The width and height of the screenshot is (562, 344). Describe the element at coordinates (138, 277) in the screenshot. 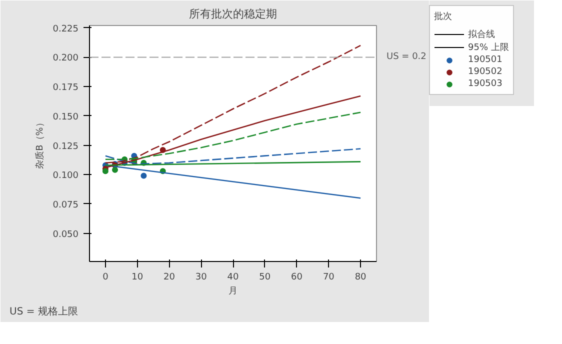

I see `x-tick-label: 10` at that location.